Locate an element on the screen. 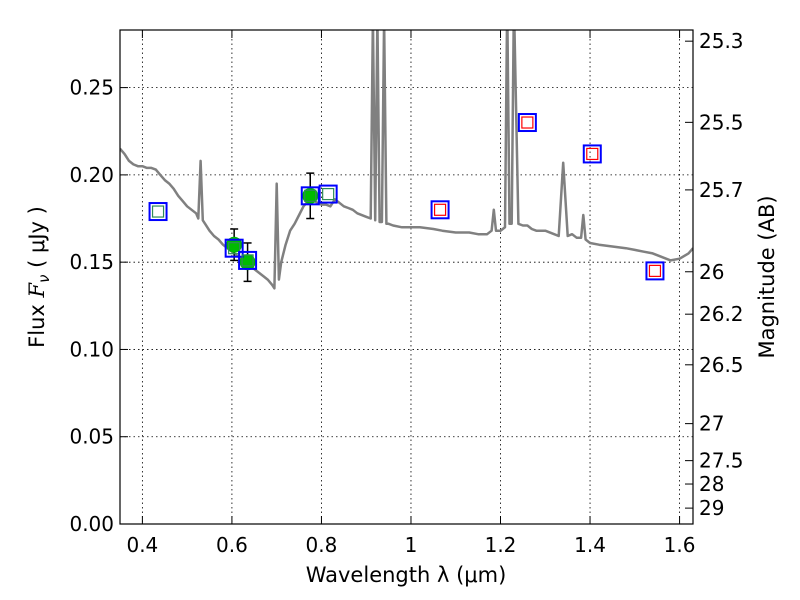  y2-tick-label: 26.5 is located at coordinates (721, 365).